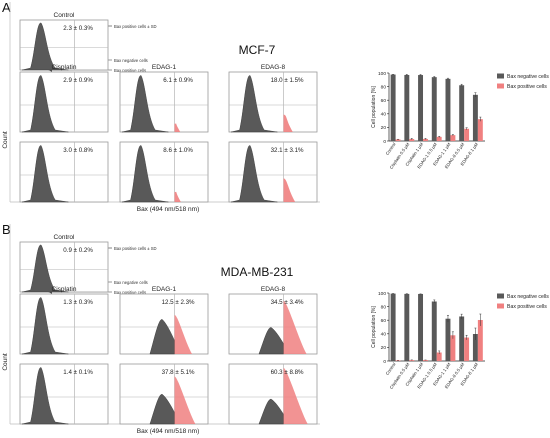  Describe the element at coordinates (273, 289) in the screenshot. I see `plot-title: EDAG-8` at that location.